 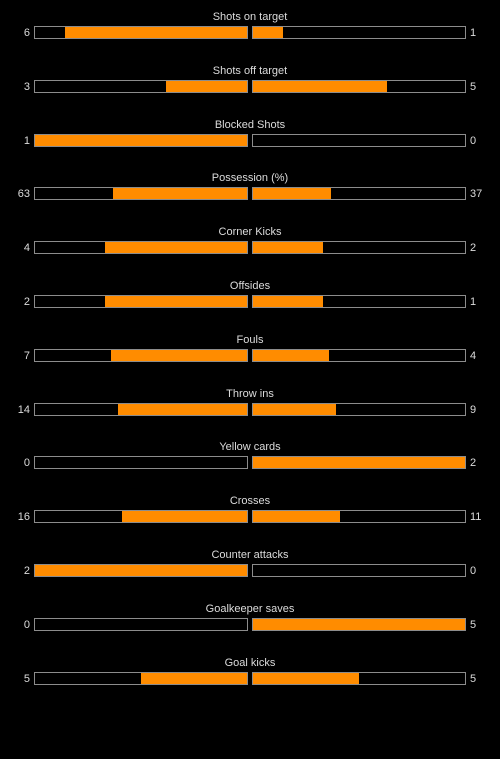 I want to click on stat-label: Offsides, so click(x=250, y=285).